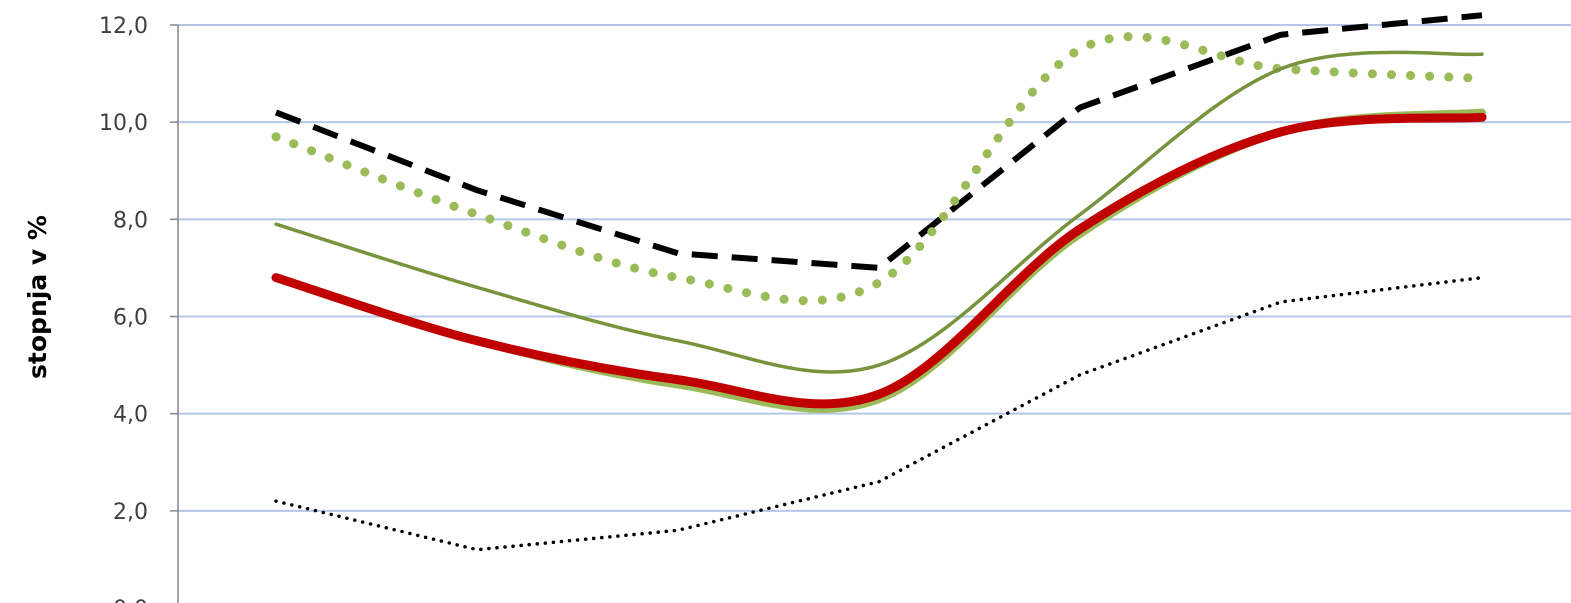 The height and width of the screenshot is (603, 1571). Describe the element at coordinates (123, 123) in the screenshot. I see `y-tick-label: 10,0` at that location.